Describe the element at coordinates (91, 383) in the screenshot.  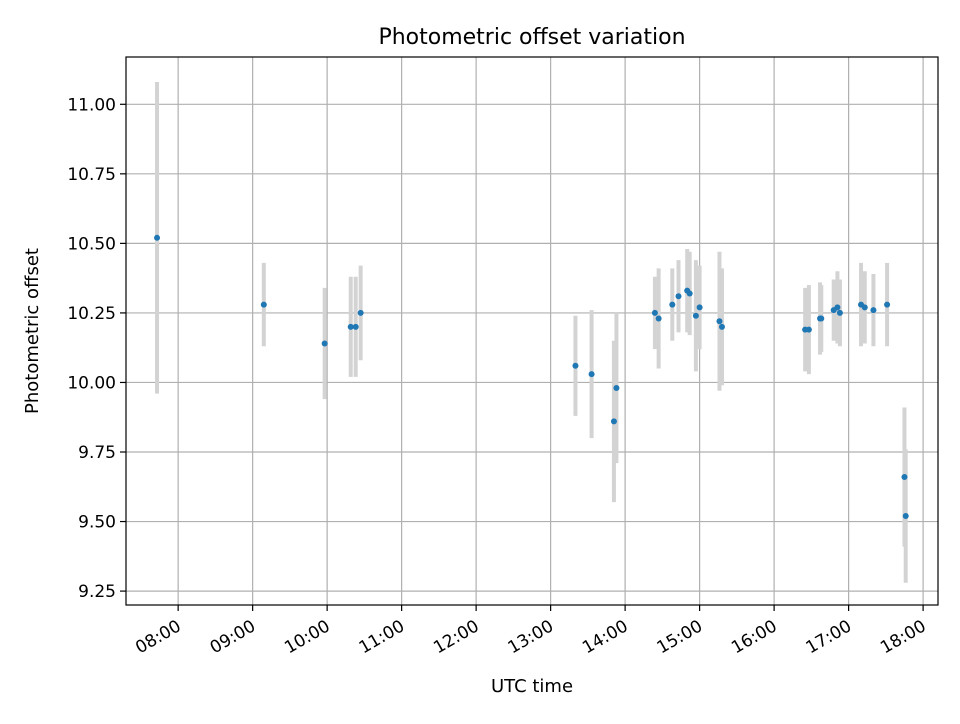
I see `y-tick-label: 10.00` at that location.